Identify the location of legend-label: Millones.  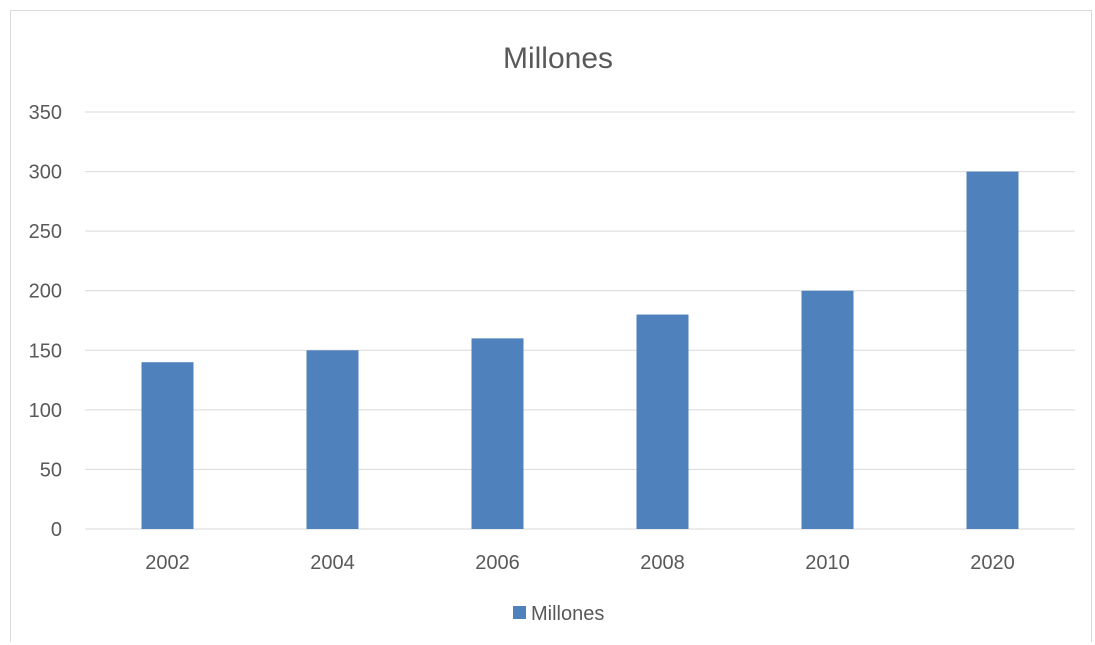
(567, 614).